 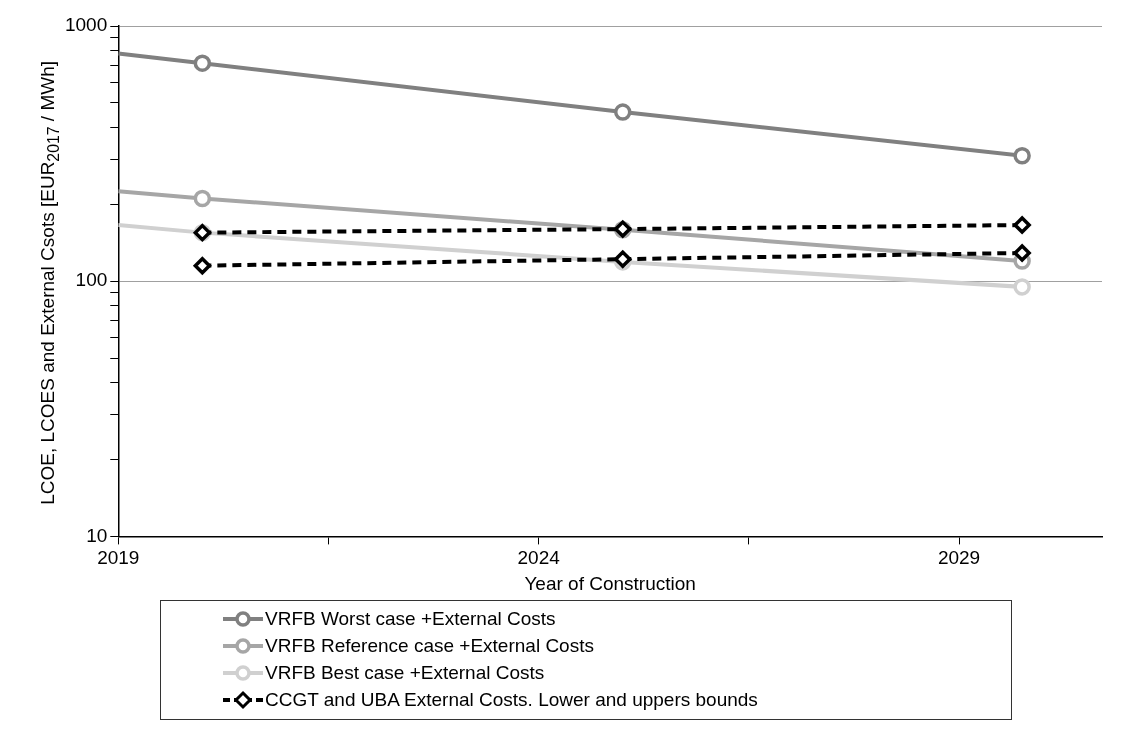 What do you see at coordinates (405, 672) in the screenshot?
I see `legend-label: VRFB Best case +External Costs` at bounding box center [405, 672].